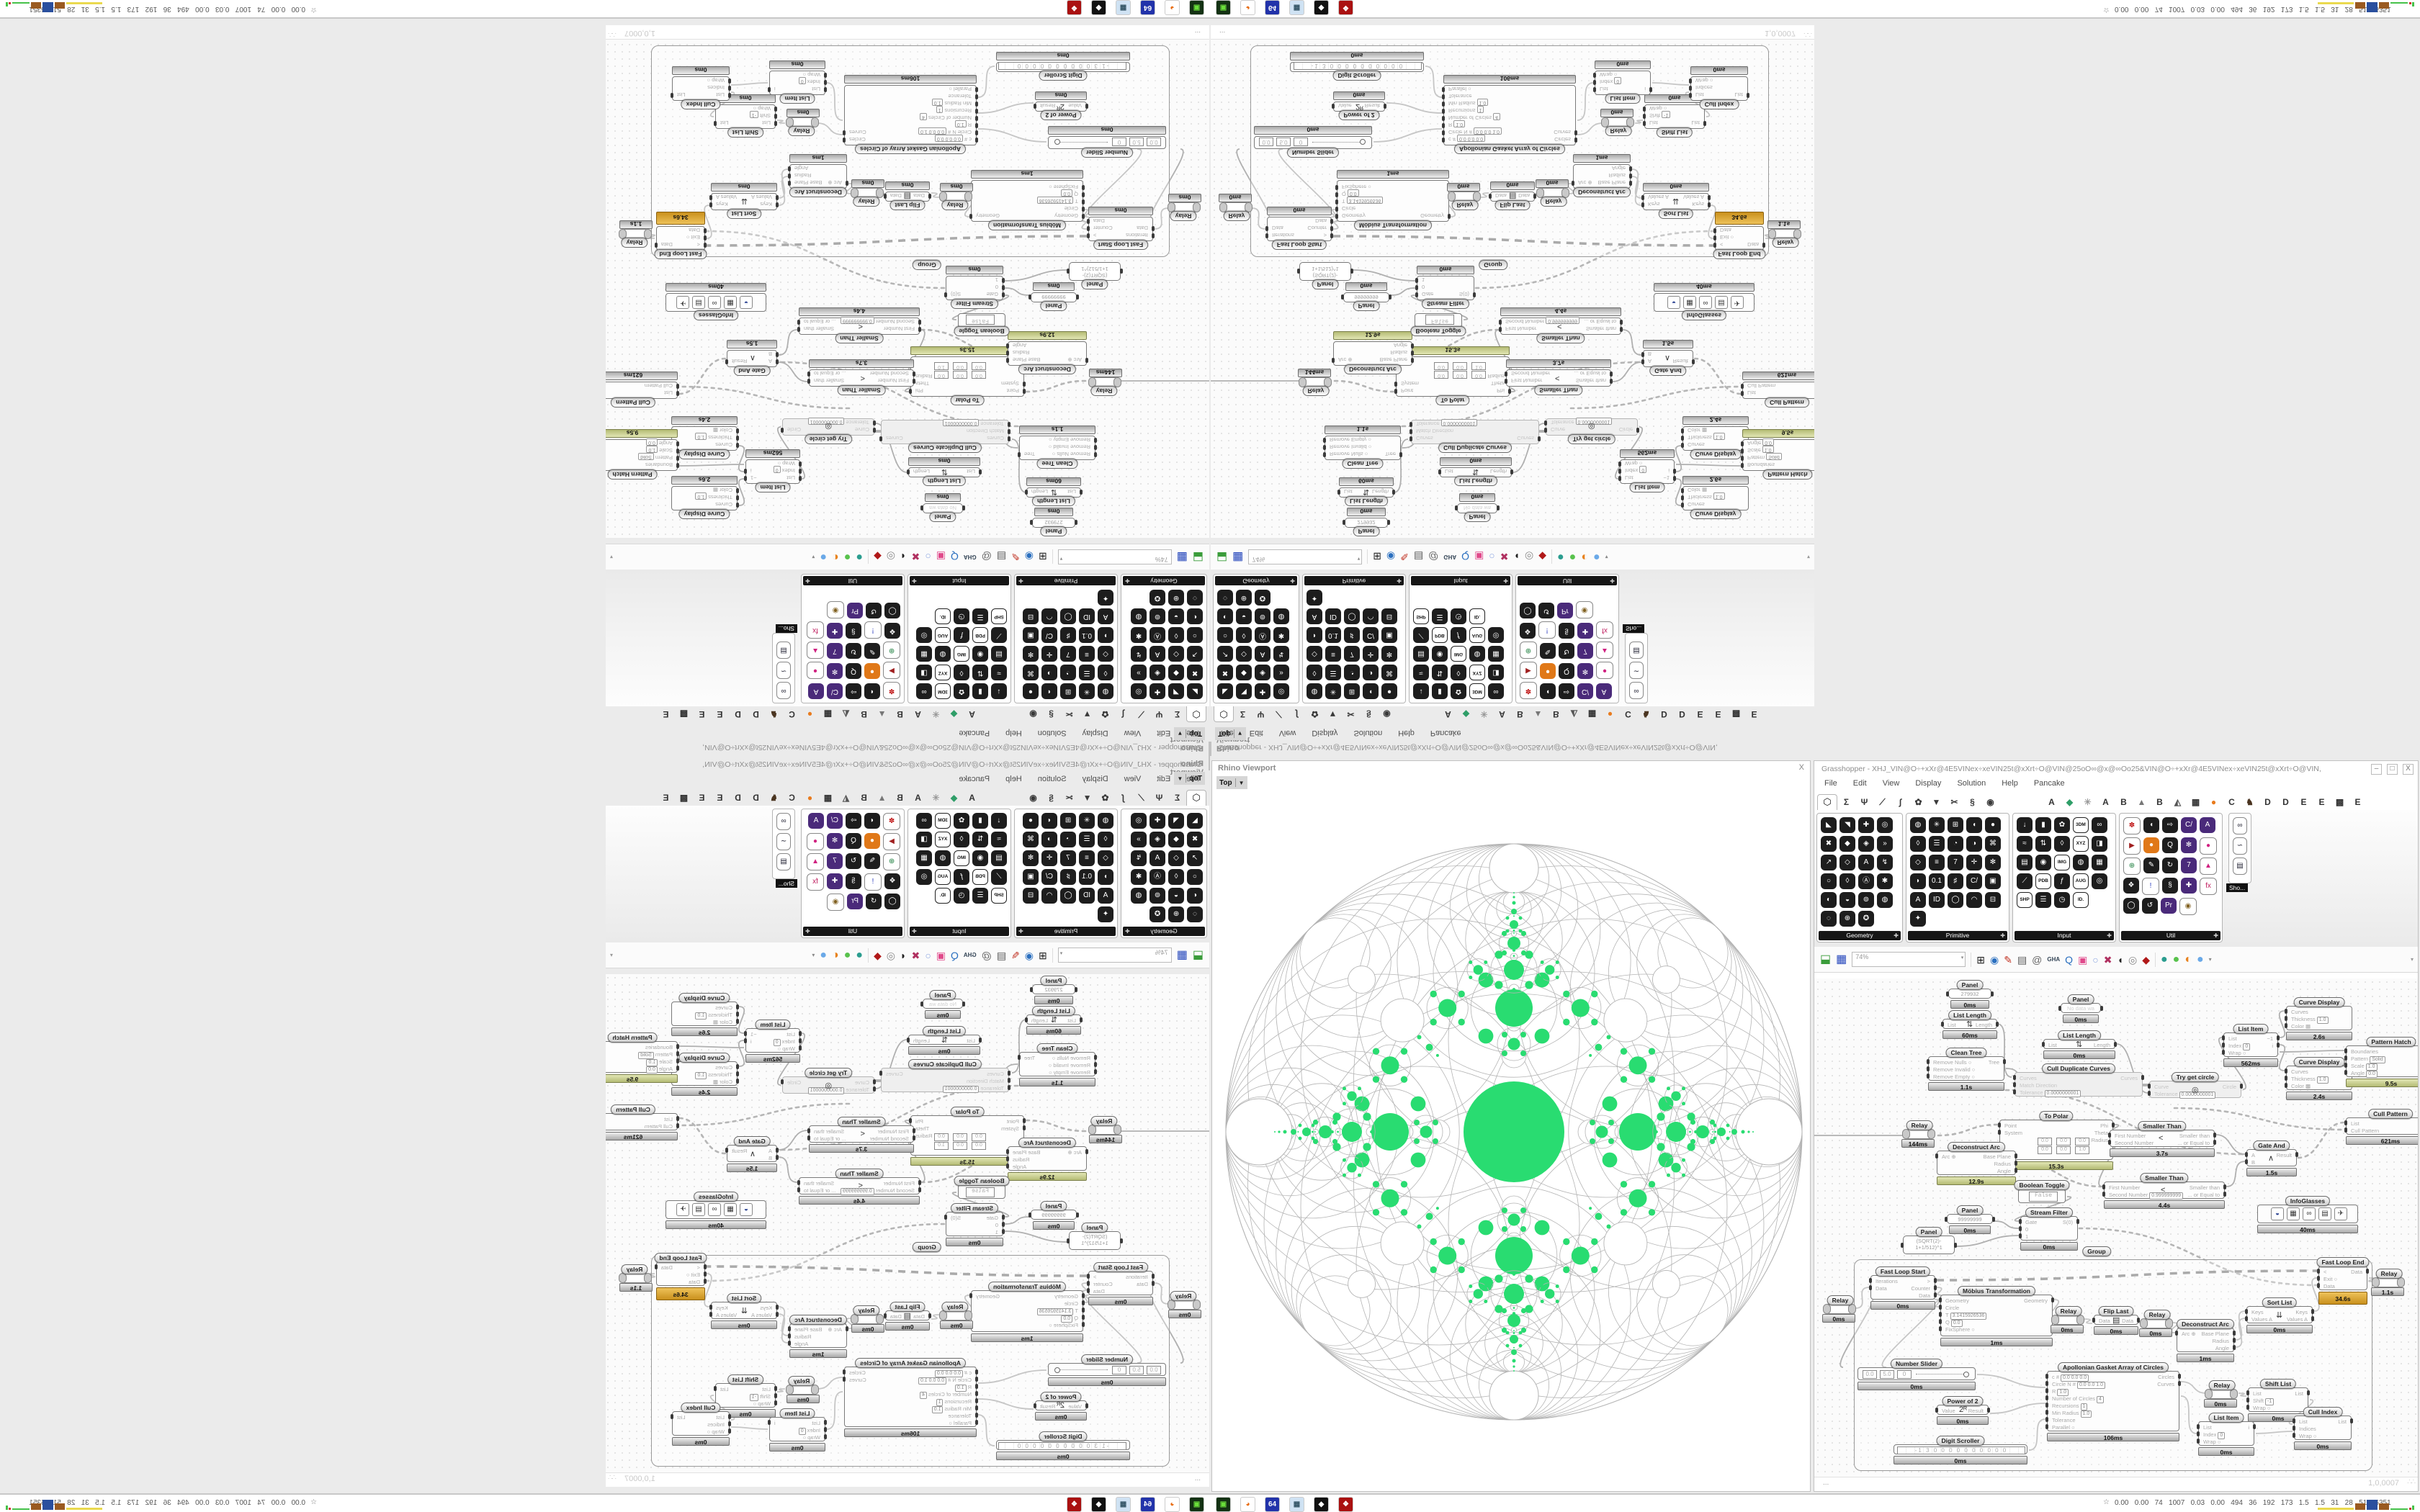 This screenshot has height=1512, width=2420. I want to click on value-field: 0.0, so click(1957, 1323).